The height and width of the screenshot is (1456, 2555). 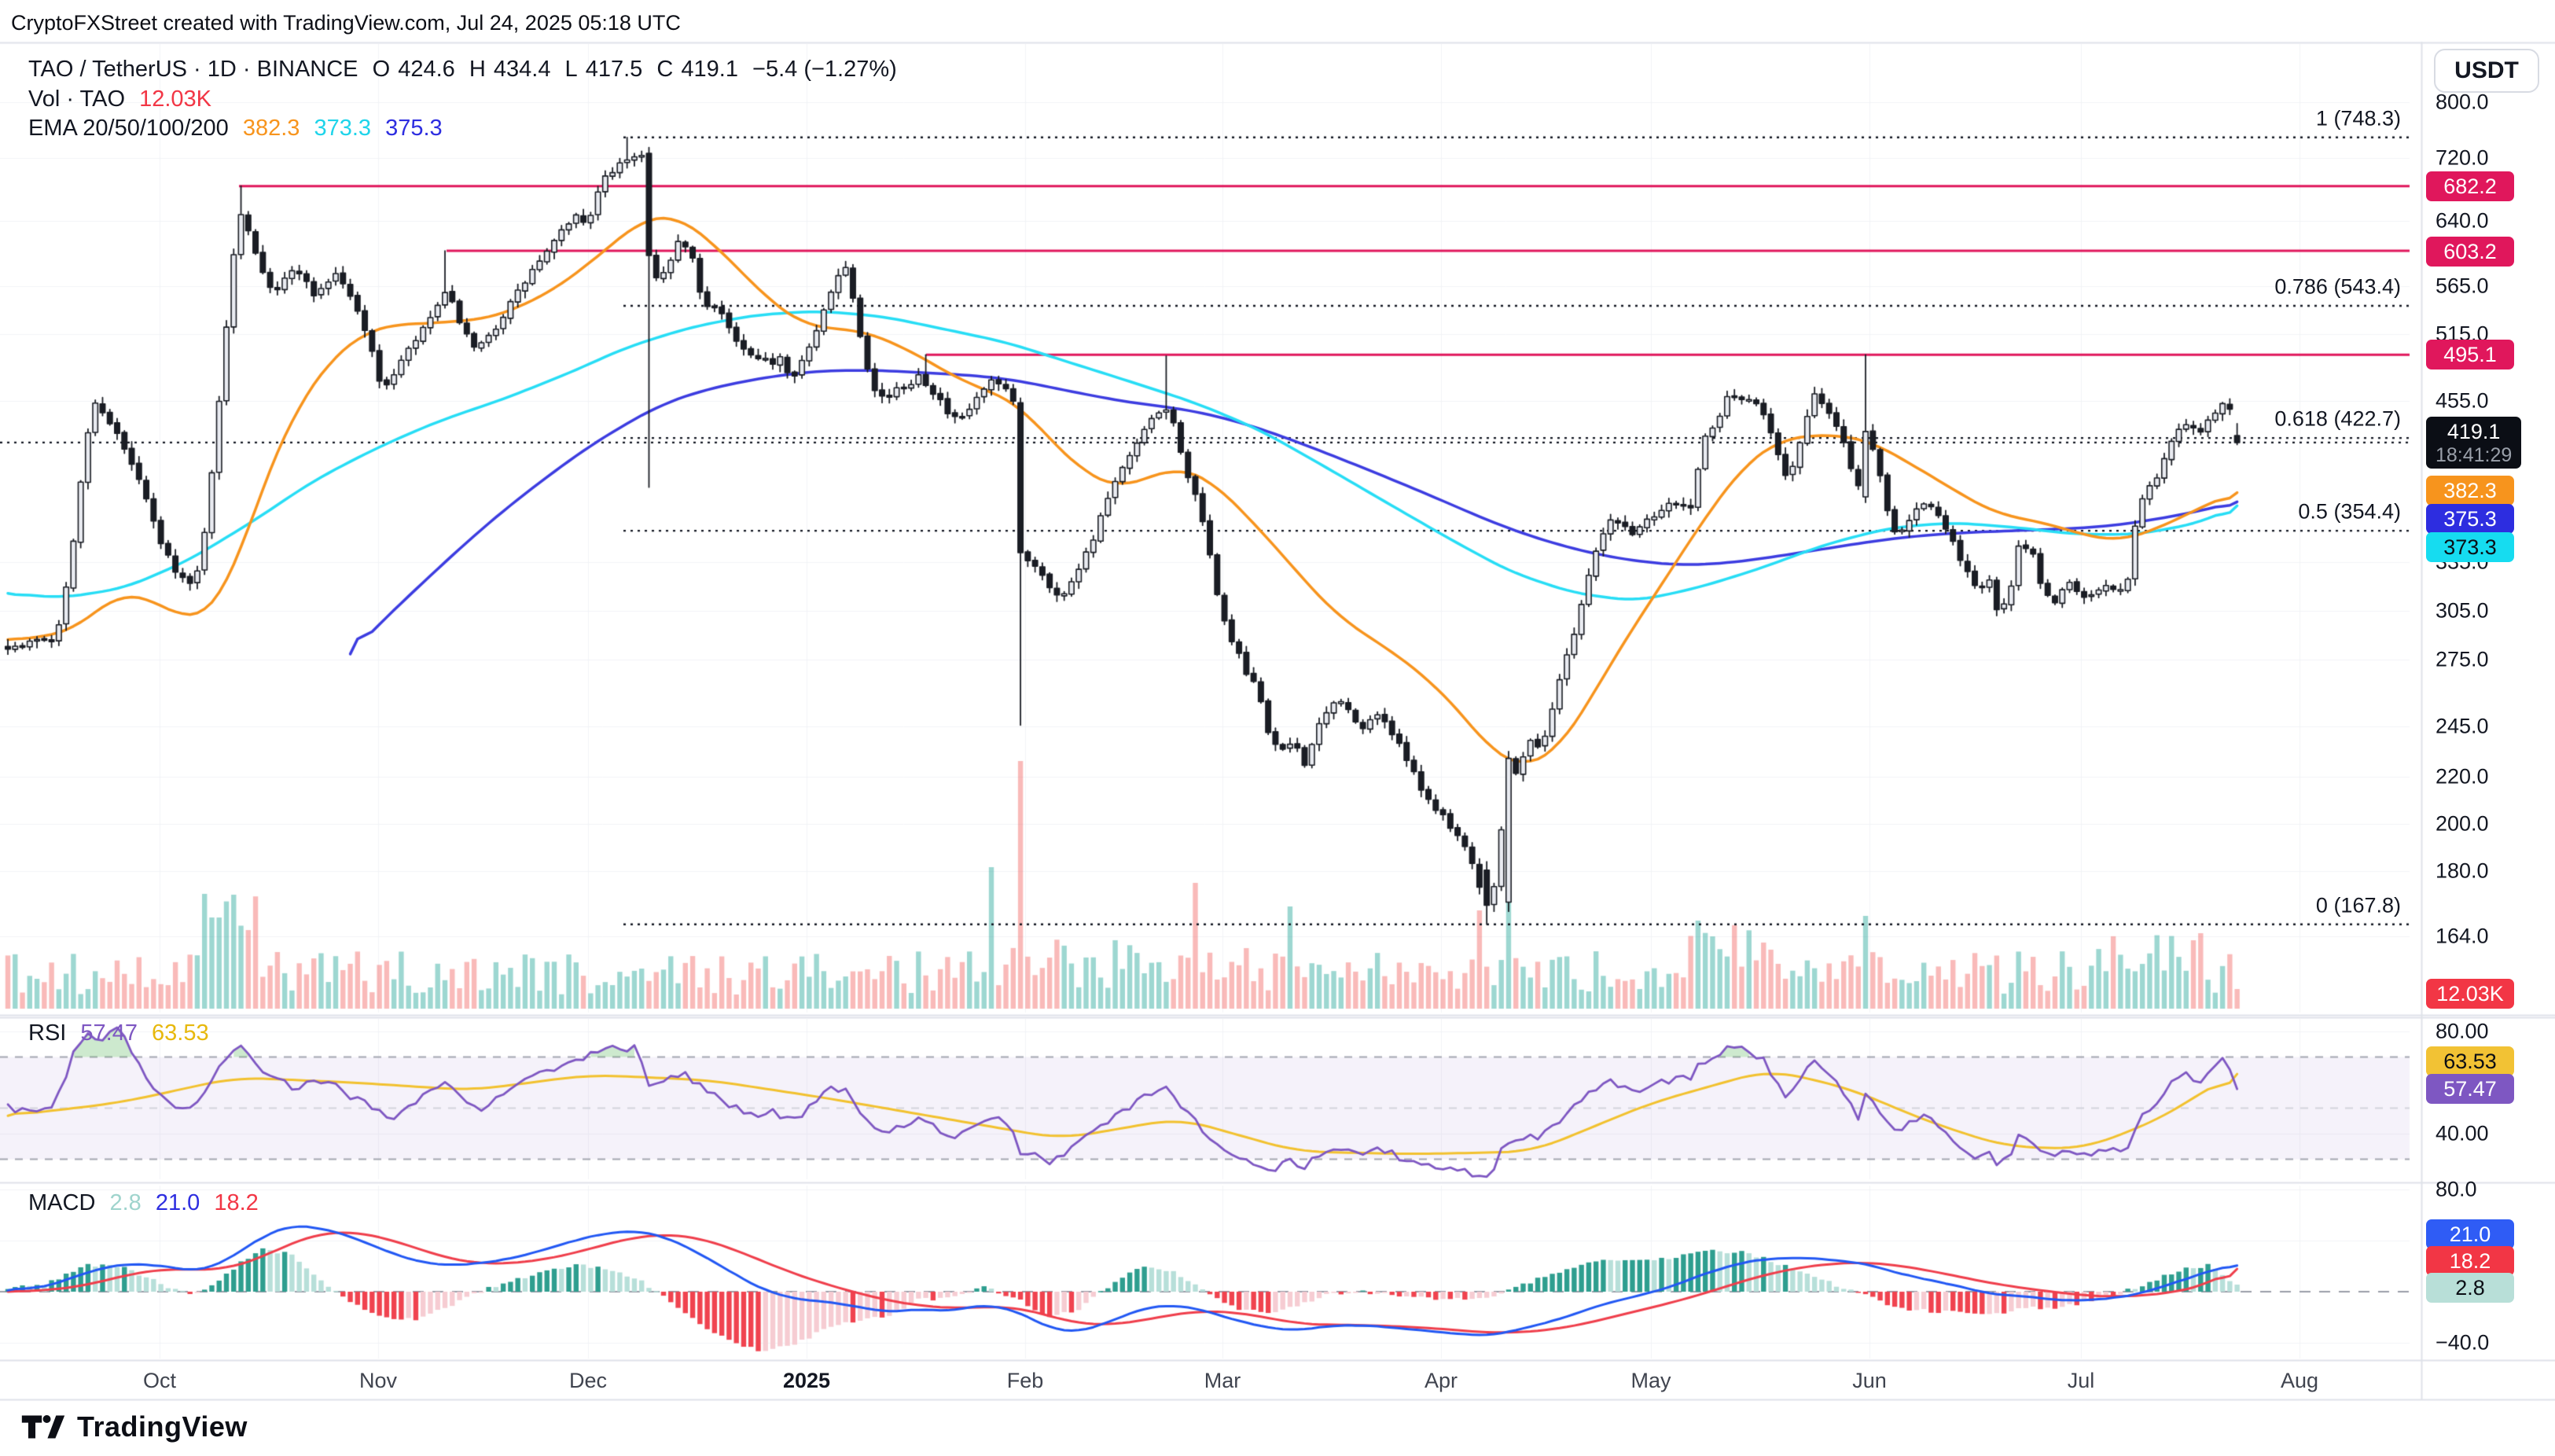 What do you see at coordinates (1441, 1380) in the screenshot?
I see `month-label: Apr` at bounding box center [1441, 1380].